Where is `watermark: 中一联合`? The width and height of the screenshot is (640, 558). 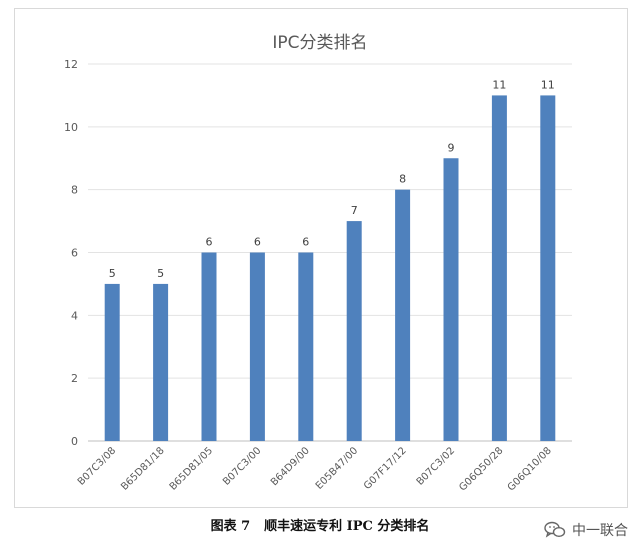 watermark: 中一联合 is located at coordinates (586, 530).